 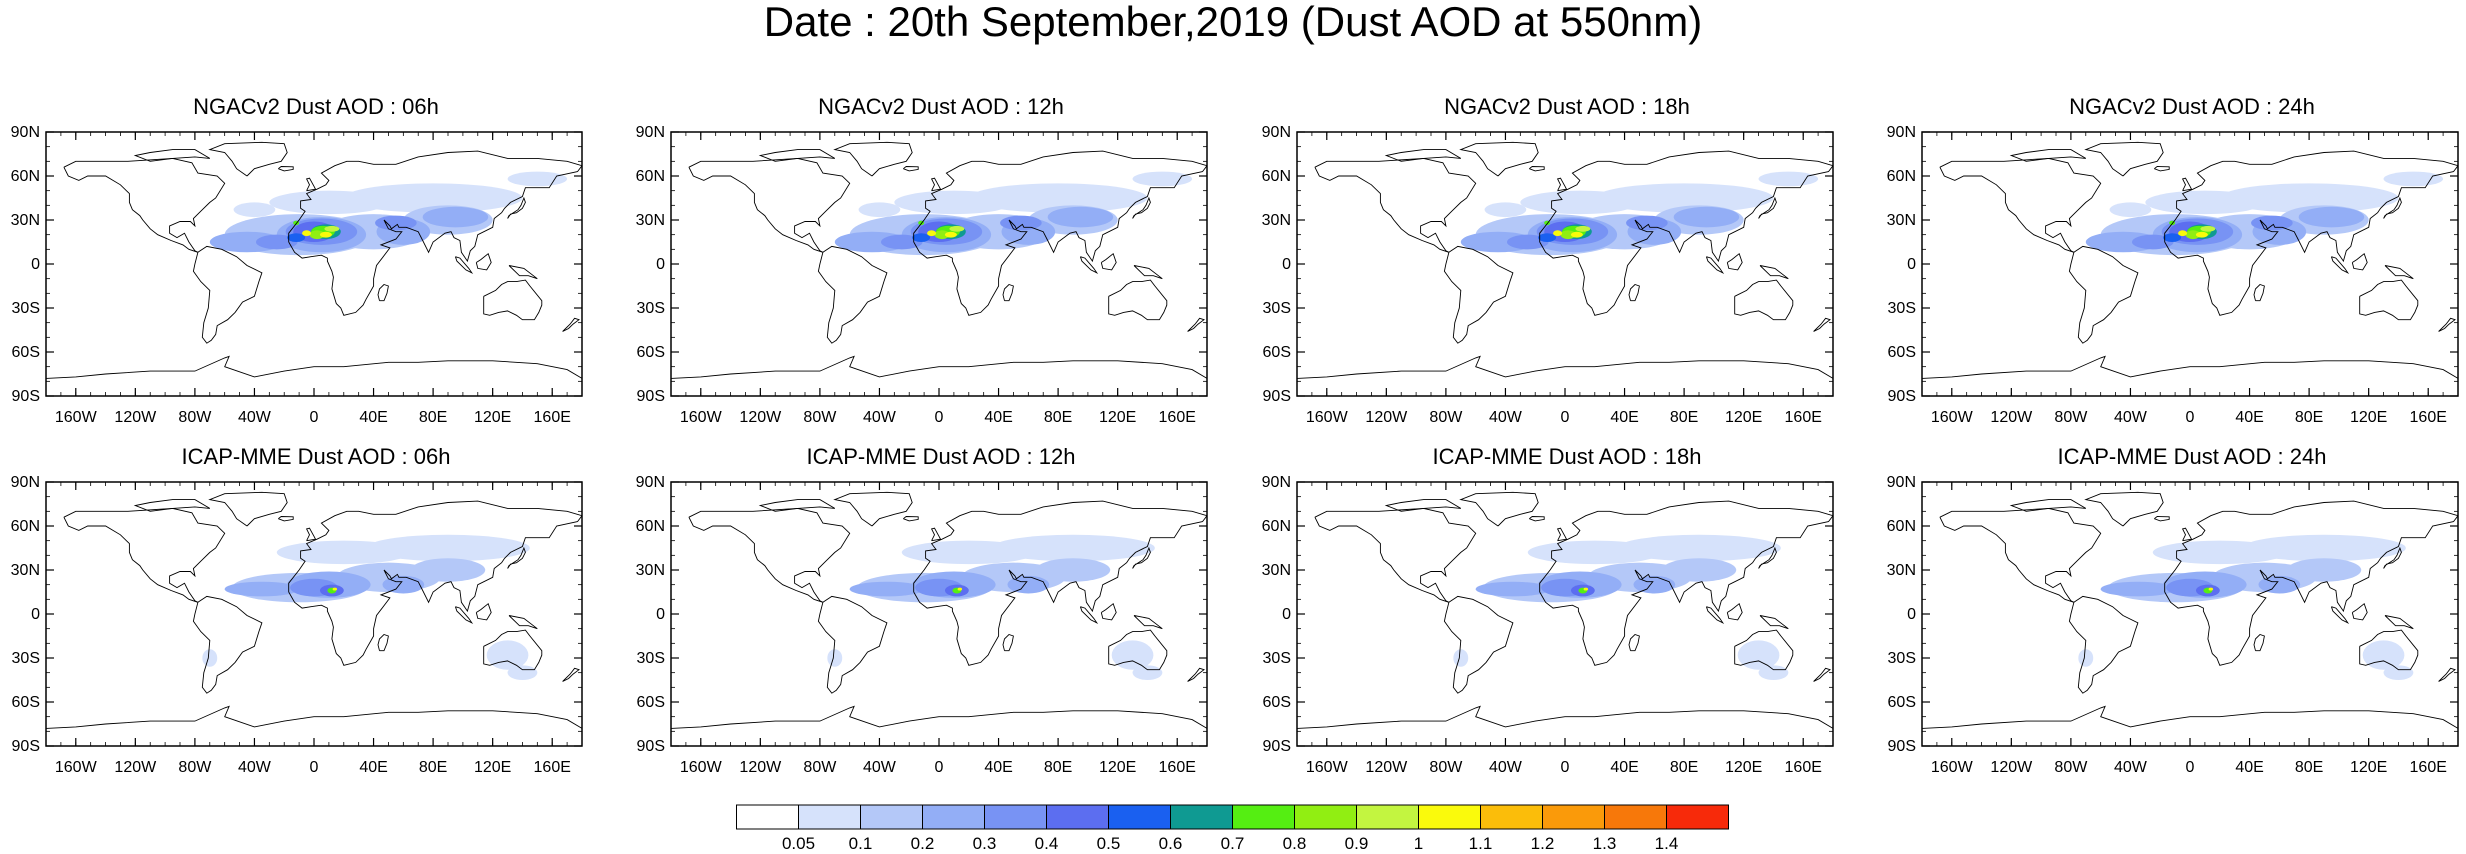 What do you see at coordinates (1233, 843) in the screenshot?
I see `colorbar-label: 0.7` at bounding box center [1233, 843].